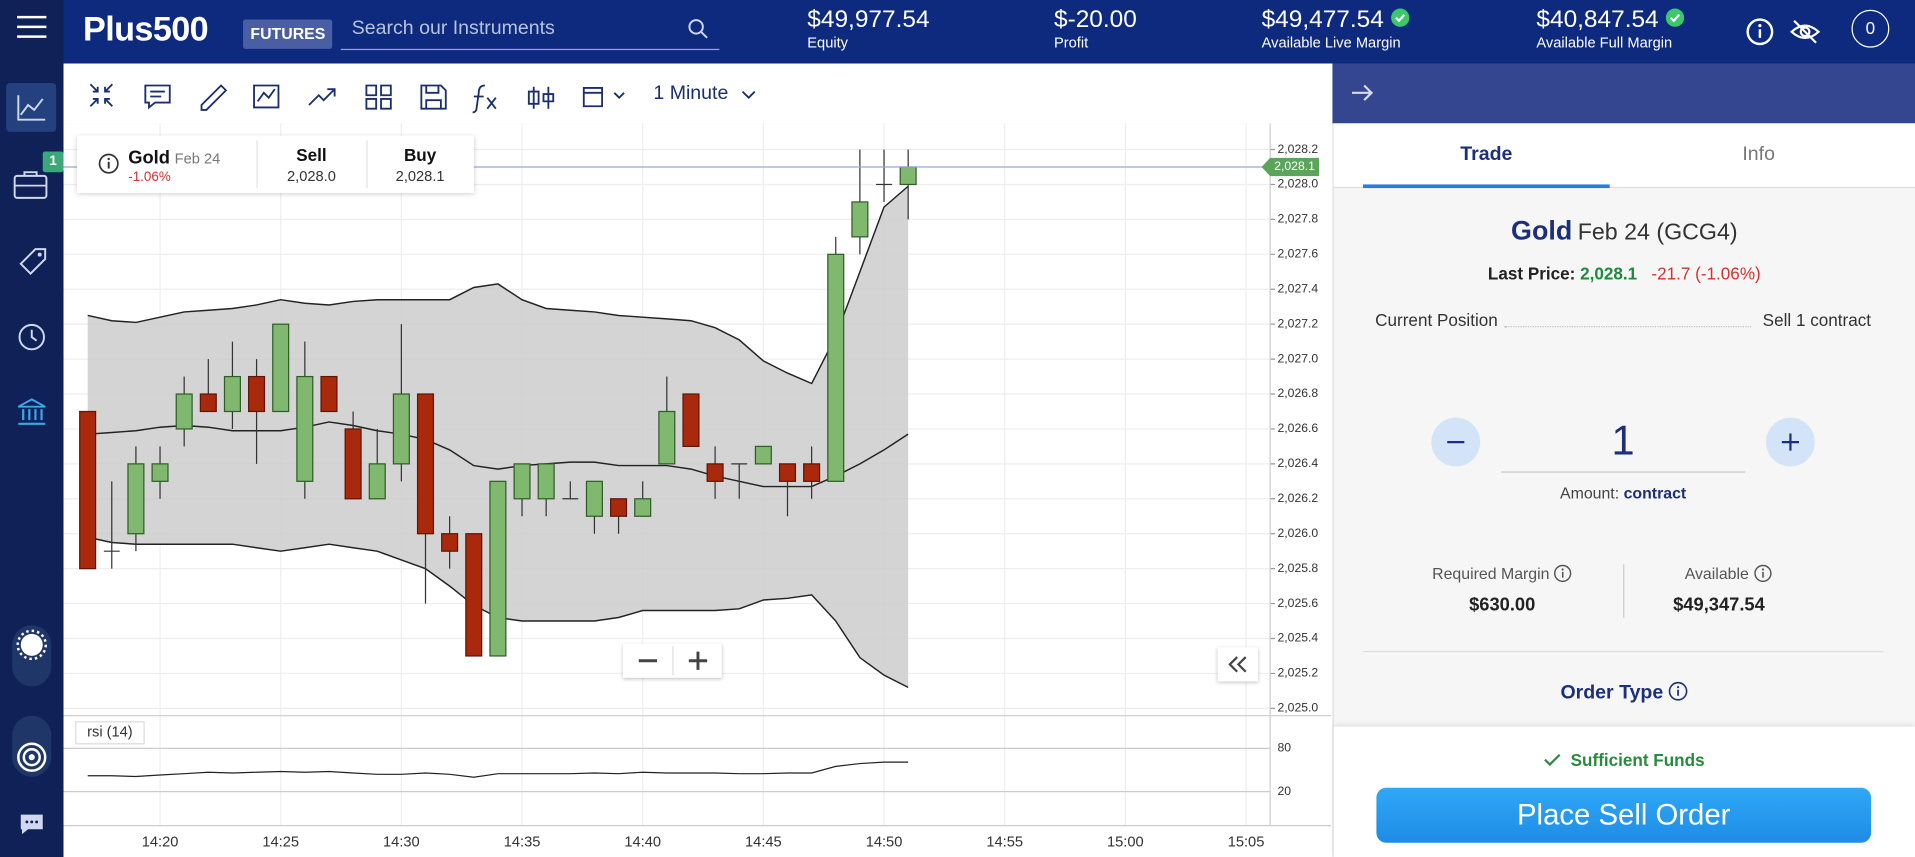 The width and height of the screenshot is (1915, 857). I want to click on order-type: Order Type, so click(1612, 693).